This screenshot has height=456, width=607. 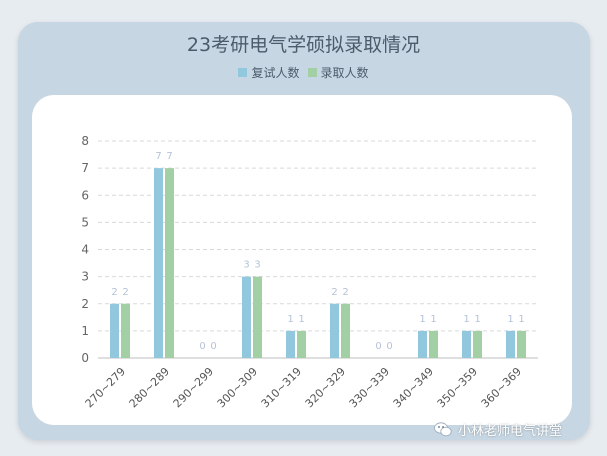 What do you see at coordinates (85, 250) in the screenshot?
I see `y-tick-label: 4` at bounding box center [85, 250].